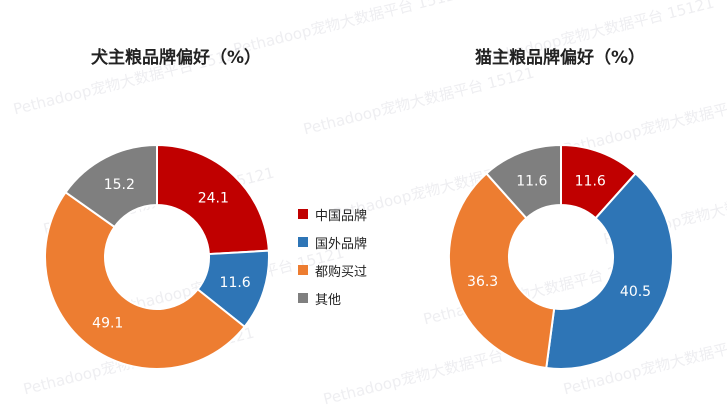 This screenshot has height=411, width=727. I want to click on cat-slice-label-3: 36.3, so click(482, 282).